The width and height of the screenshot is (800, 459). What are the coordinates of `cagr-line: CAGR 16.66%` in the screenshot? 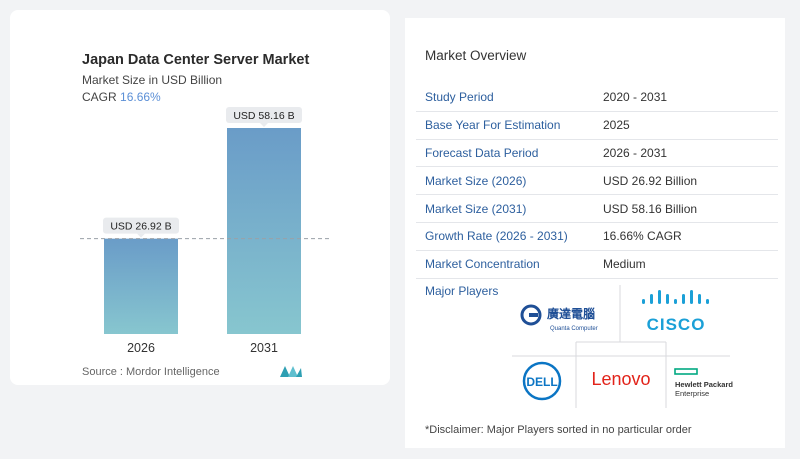 It's located at (121, 97).